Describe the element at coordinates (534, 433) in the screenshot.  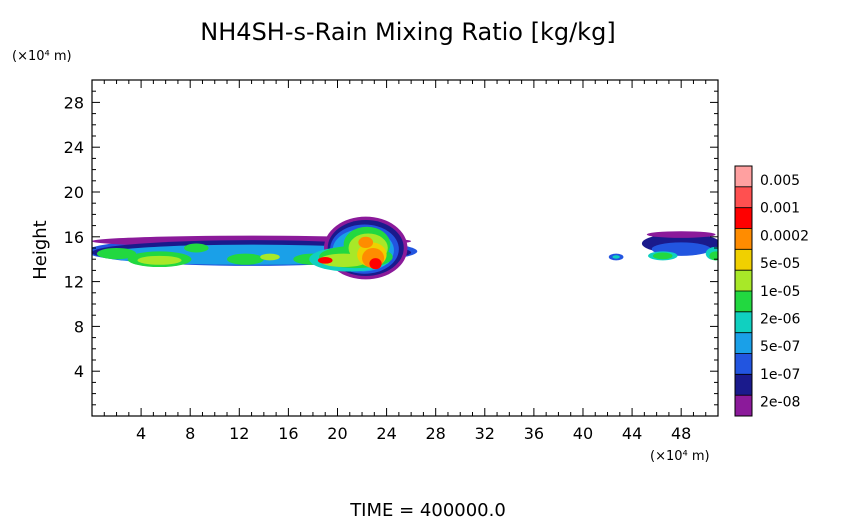
I see `x-tick-label: 36` at that location.